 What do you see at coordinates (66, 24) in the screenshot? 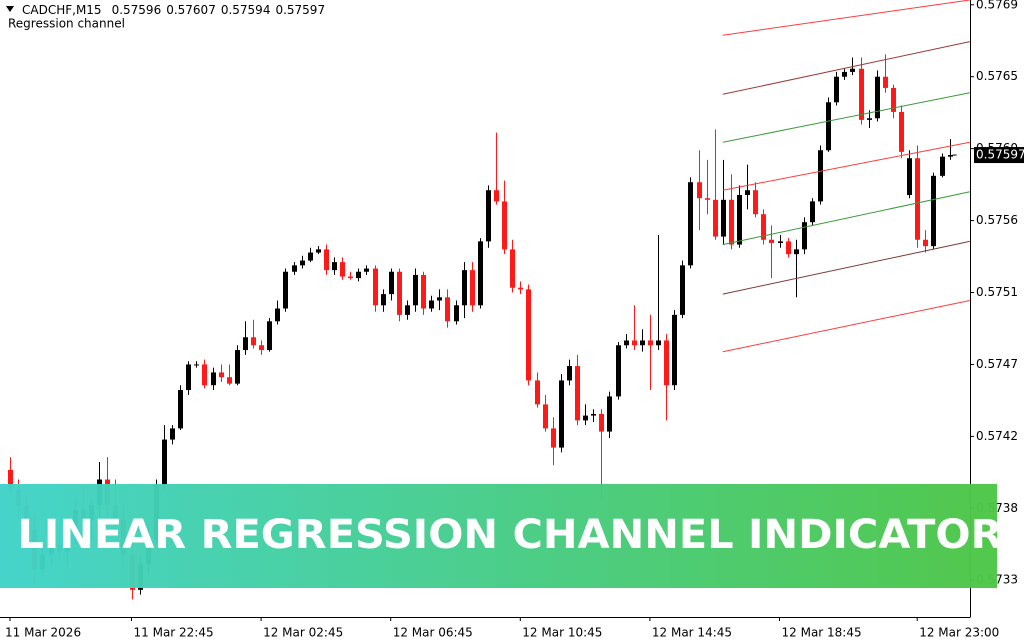
I see `indicator-name: Regression channel` at bounding box center [66, 24].